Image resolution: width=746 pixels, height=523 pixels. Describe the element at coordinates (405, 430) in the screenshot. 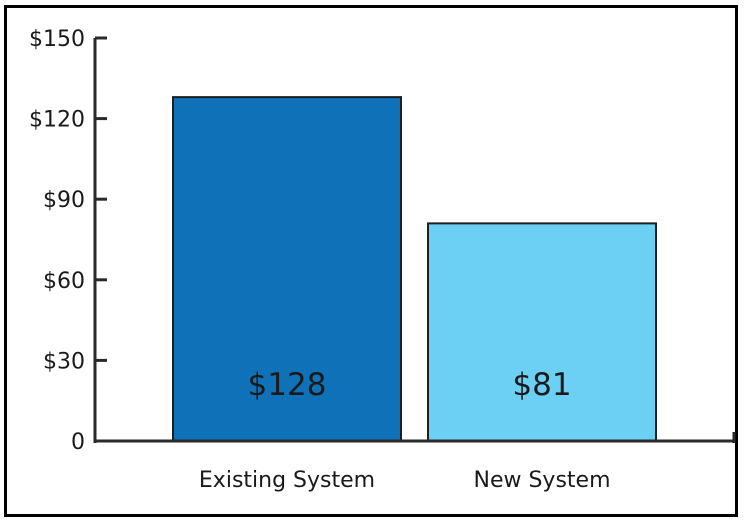

I see `labels-layer: $128 Existing System $81 New System` at that location.